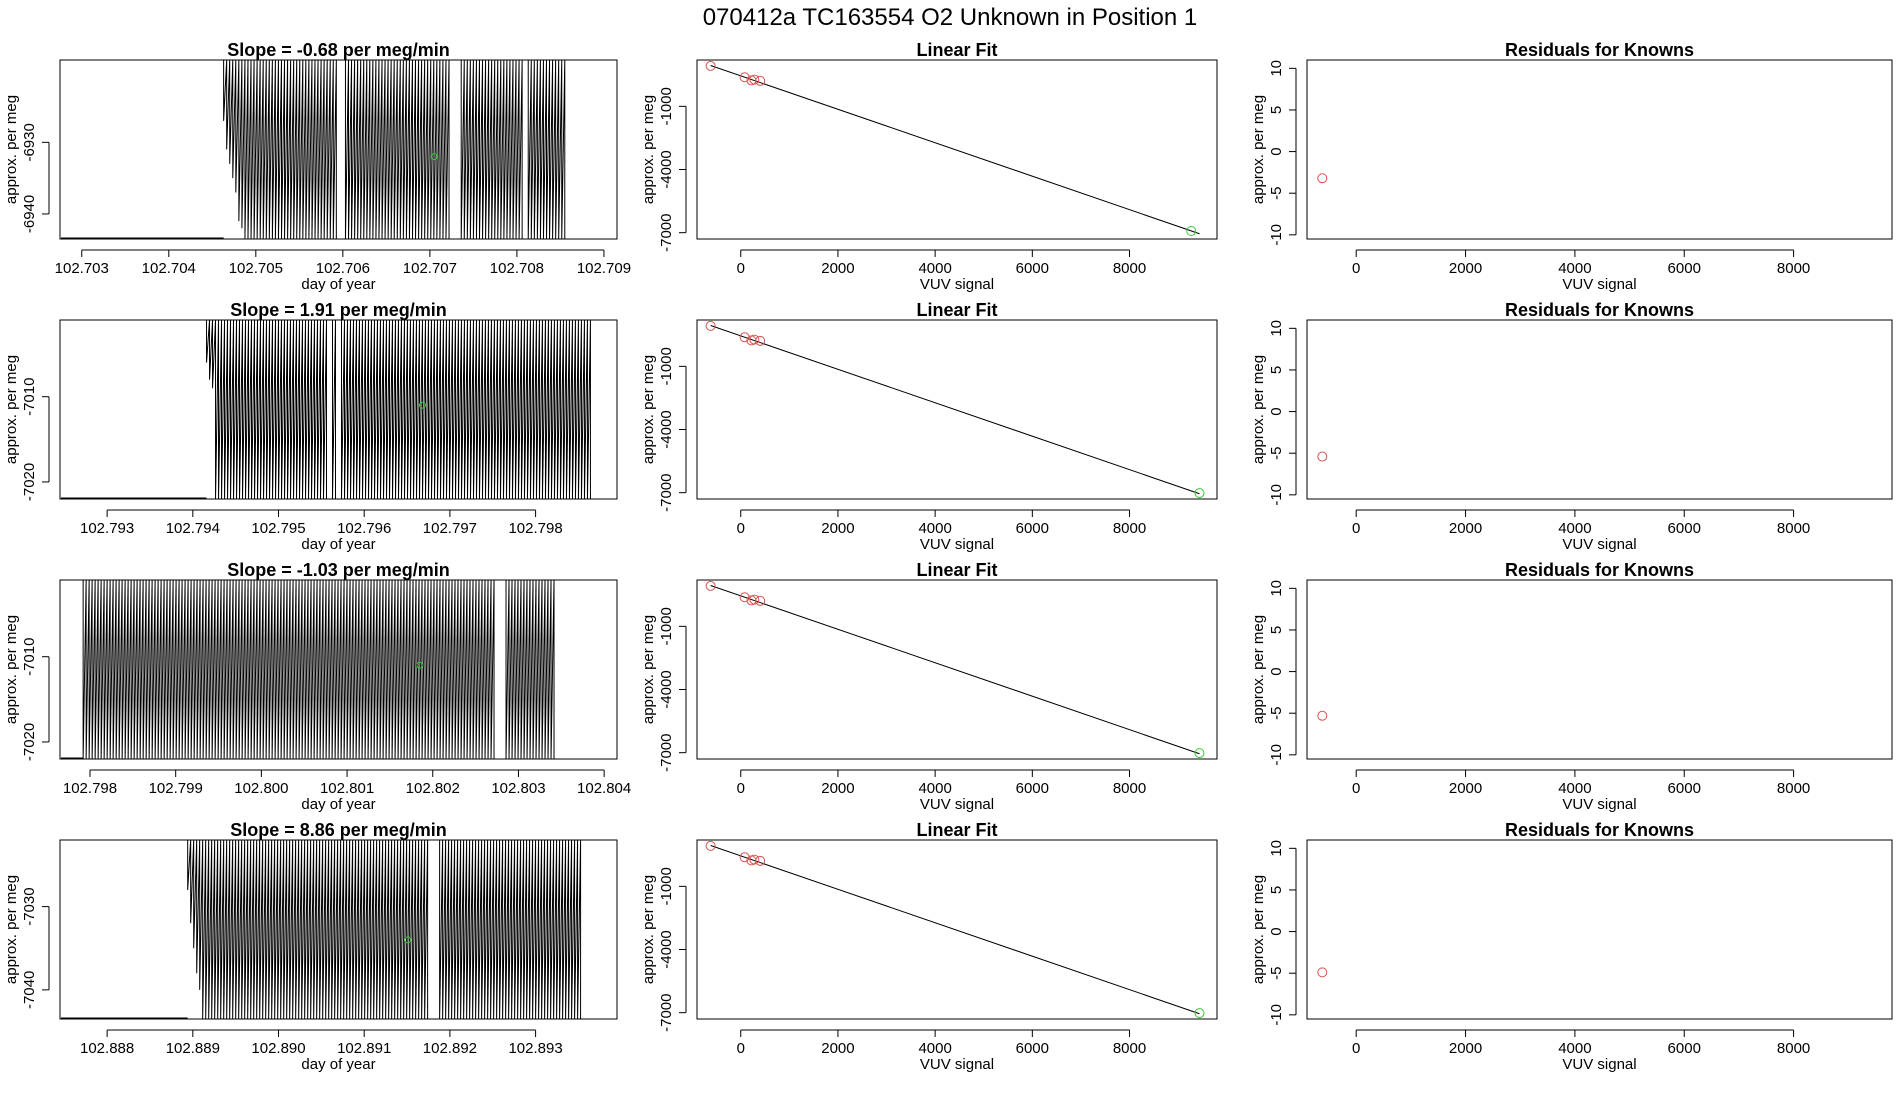 The width and height of the screenshot is (1900, 1105). Describe the element at coordinates (364, 1048) in the screenshot. I see `x-tick-label: 102.891` at that location.